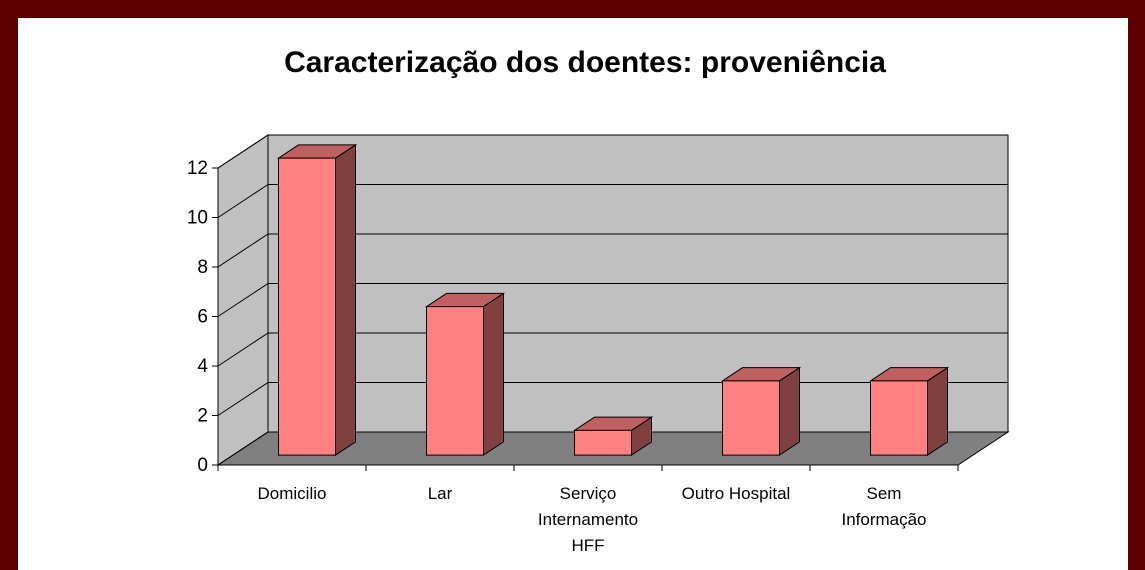  I want to click on y-tick-label: 6, so click(202, 317).